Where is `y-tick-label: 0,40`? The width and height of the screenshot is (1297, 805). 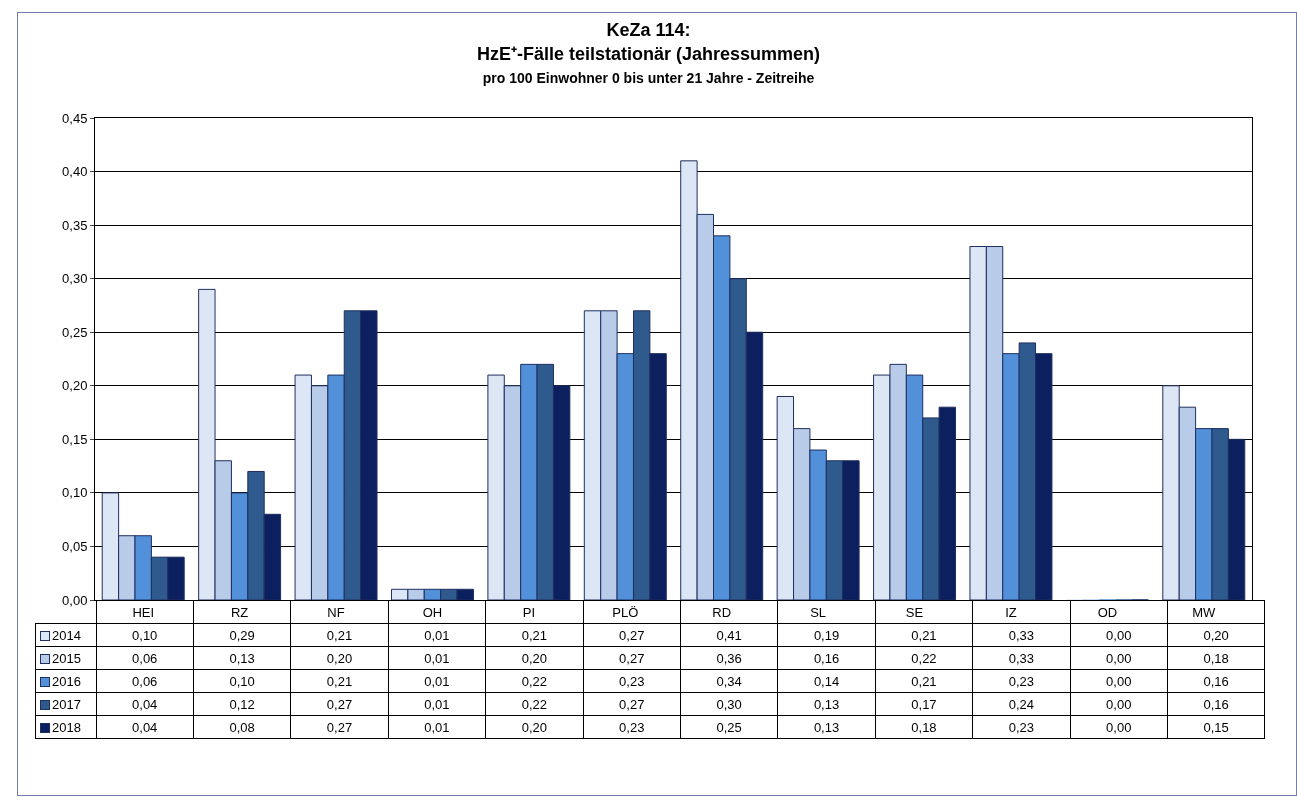 y-tick-label: 0,40 is located at coordinates (75, 172).